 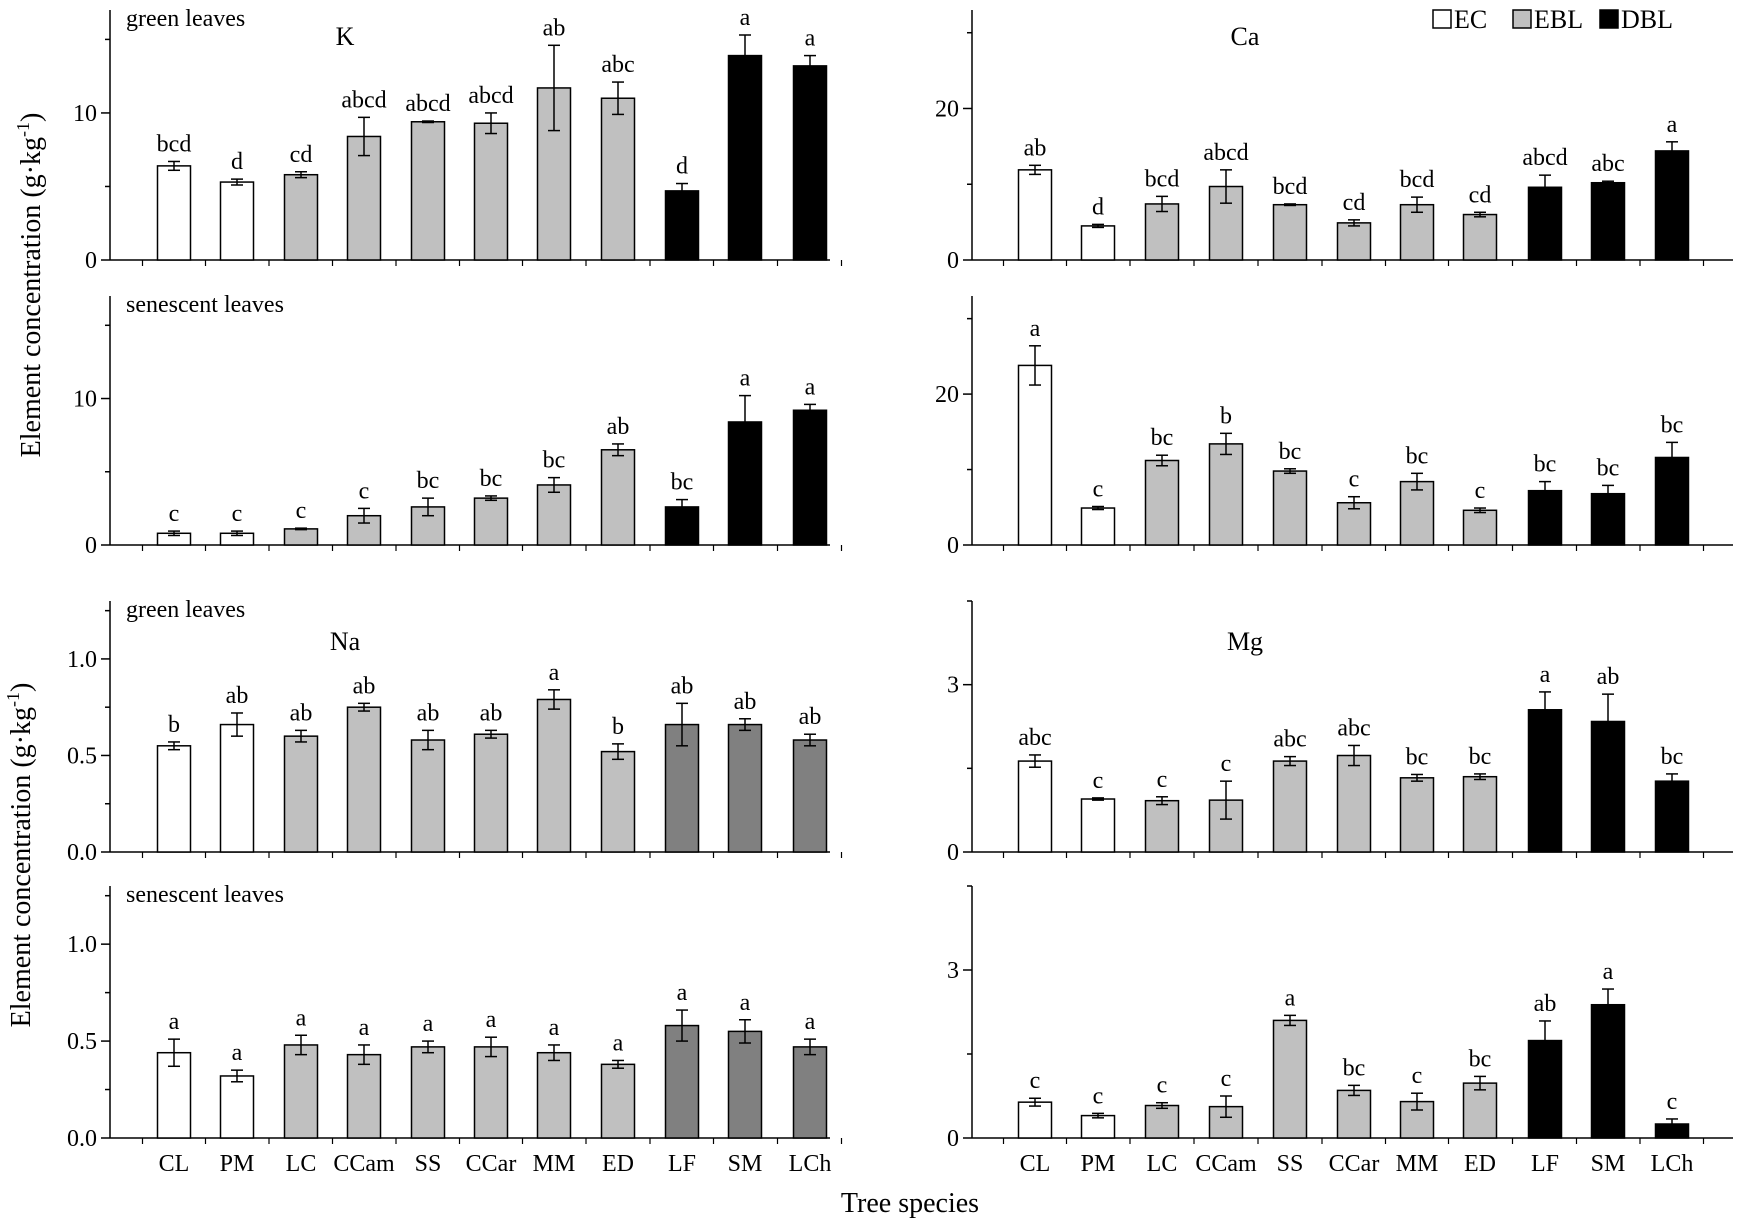 I want to click on category-label: ED, so click(x=1480, y=1164).